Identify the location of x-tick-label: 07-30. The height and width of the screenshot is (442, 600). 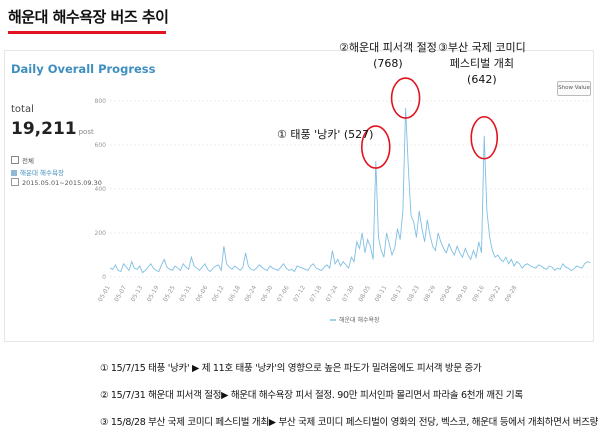
(348, 293).